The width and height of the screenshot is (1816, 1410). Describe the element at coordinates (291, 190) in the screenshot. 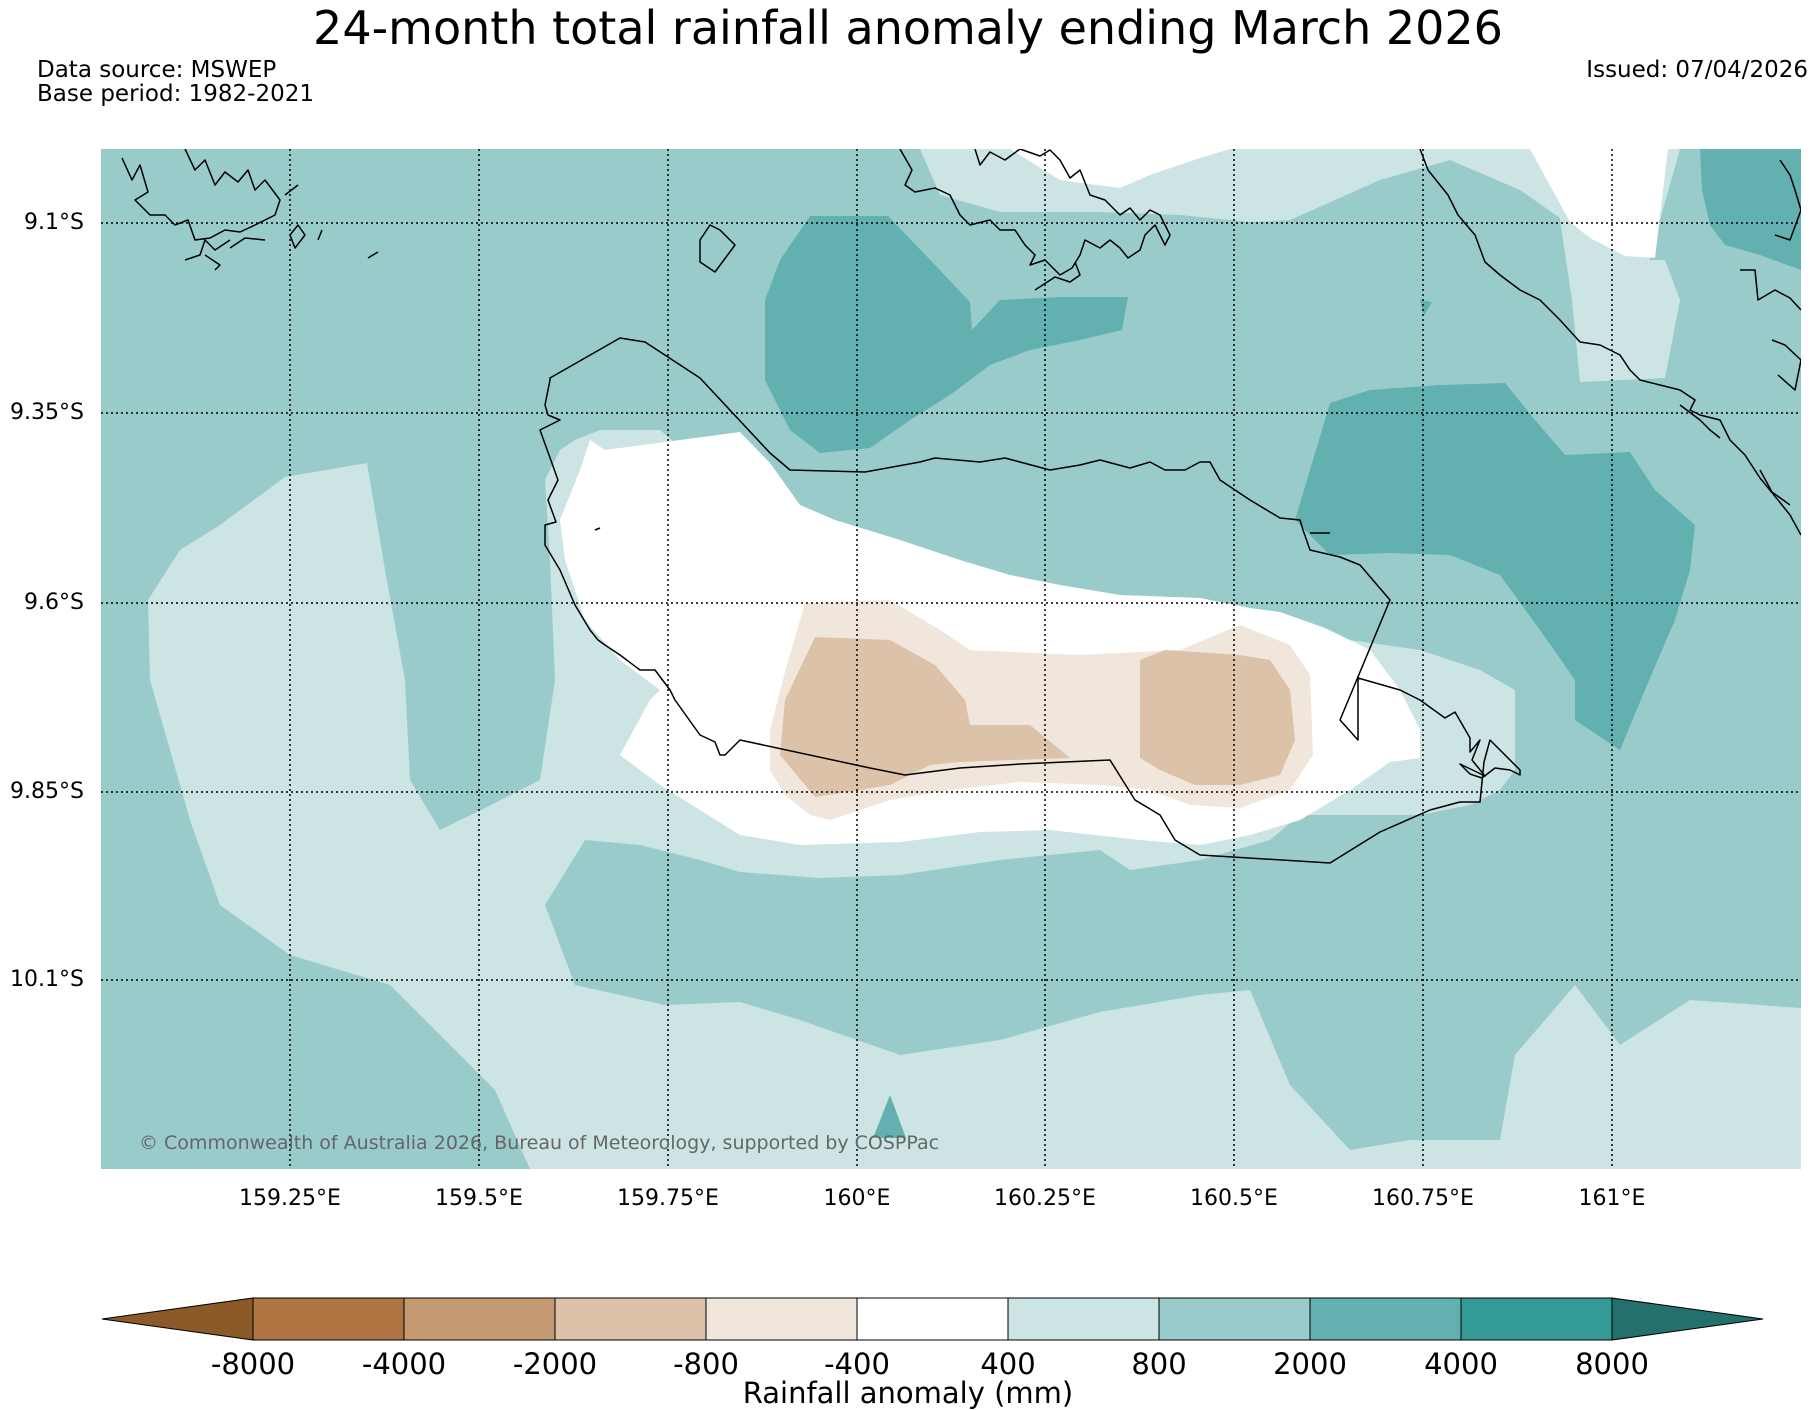

I see `islet-coast-b` at that location.